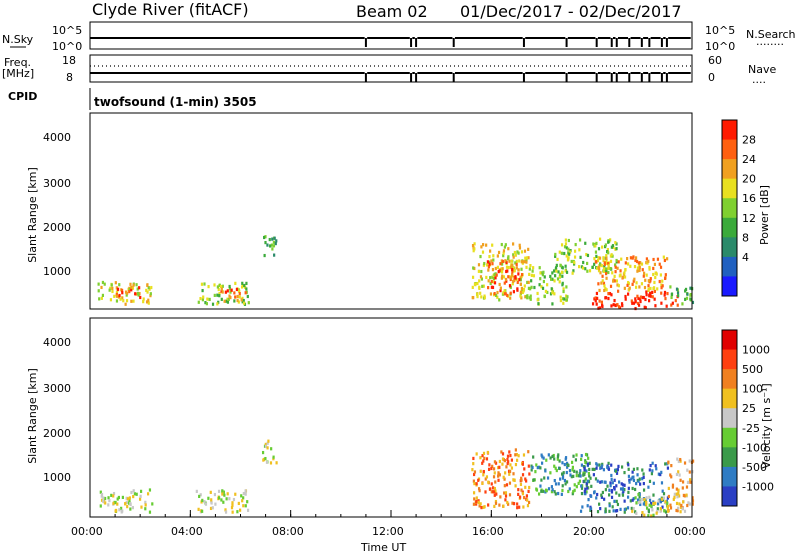  What do you see at coordinates (187, 531) in the screenshot?
I see `x-tick-4: 04:00` at bounding box center [187, 531].